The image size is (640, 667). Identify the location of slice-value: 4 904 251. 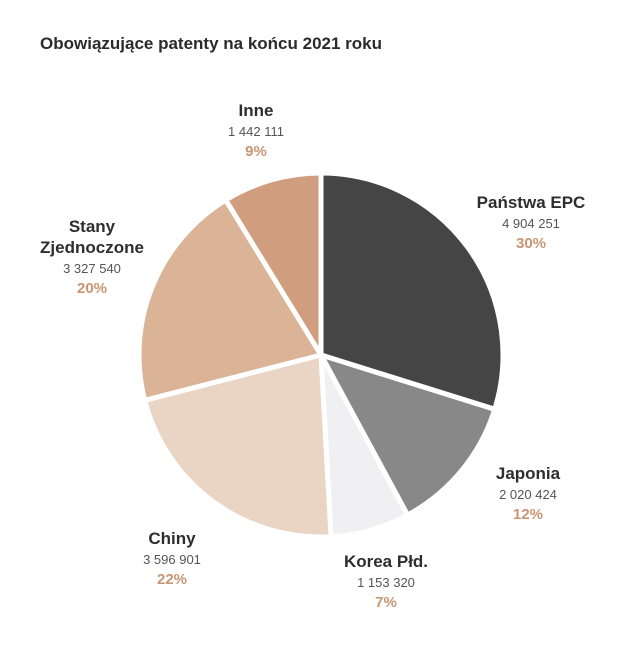
(531, 223).